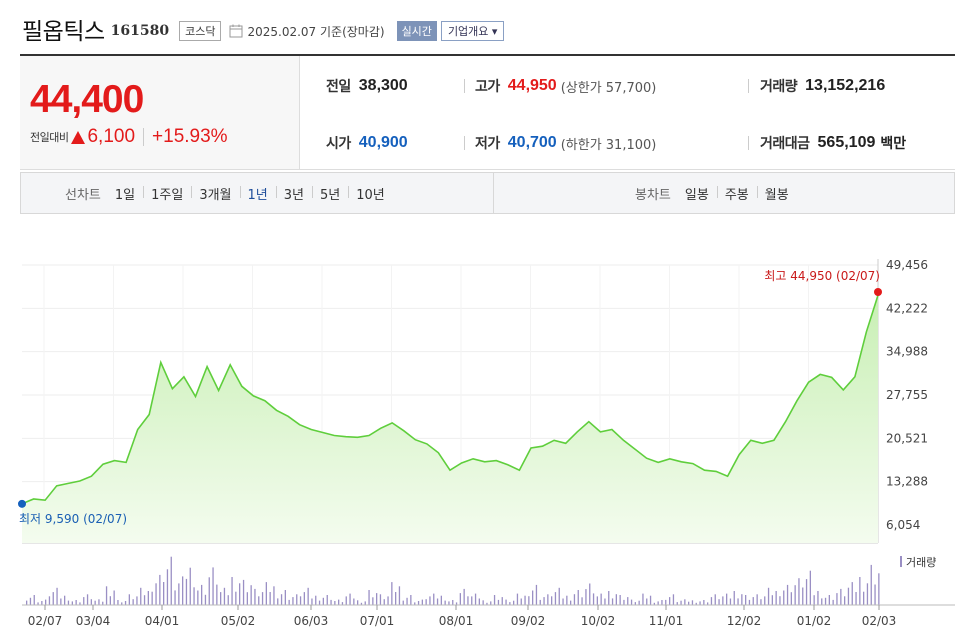 The width and height of the screenshot is (955, 637). Describe the element at coordinates (200, 30) in the screenshot. I see `market-badge: 코스닥` at that location.